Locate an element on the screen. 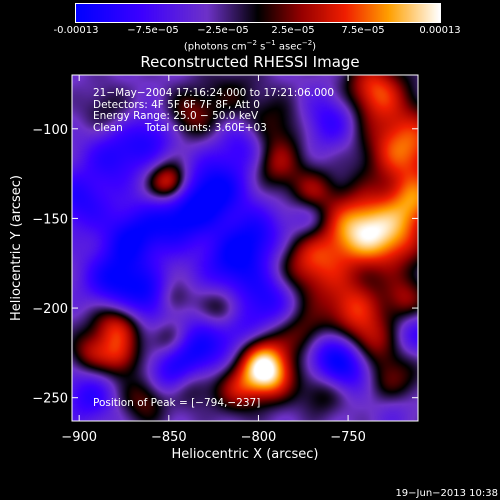  colorbar is located at coordinates (258, 13).